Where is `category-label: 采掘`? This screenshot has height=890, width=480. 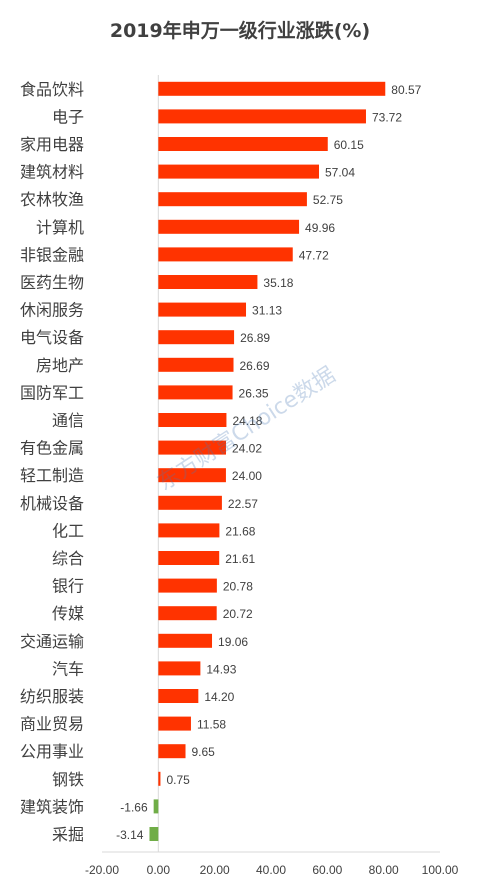
category-label: 采掘 is located at coordinates (68, 834).